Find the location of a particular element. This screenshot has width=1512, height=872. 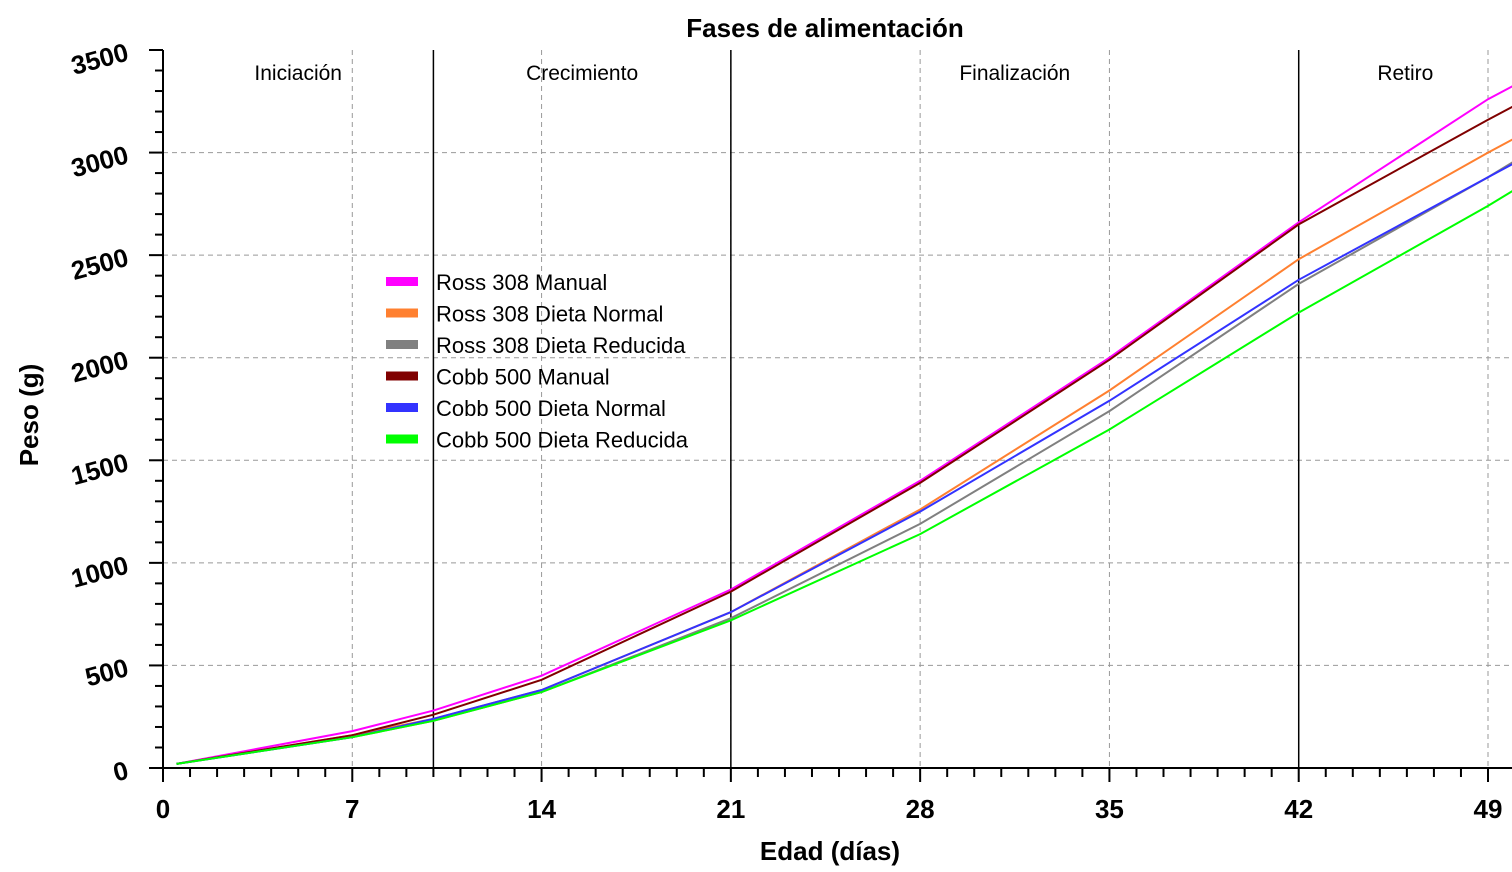

legend-label: Ross 308 Manual is located at coordinates (521, 282).